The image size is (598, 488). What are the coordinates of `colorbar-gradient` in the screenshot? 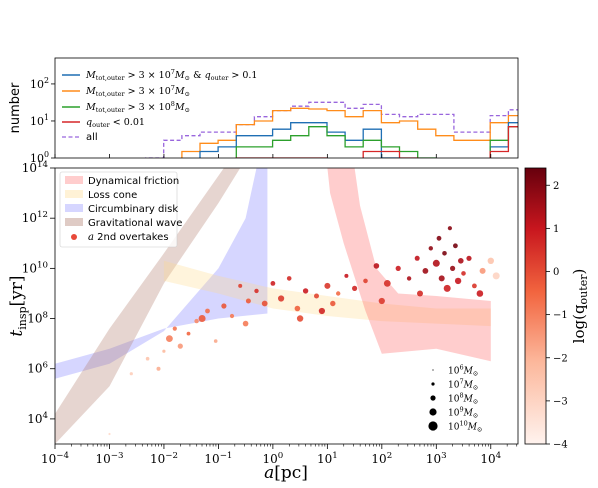 It's located at (535, 306).